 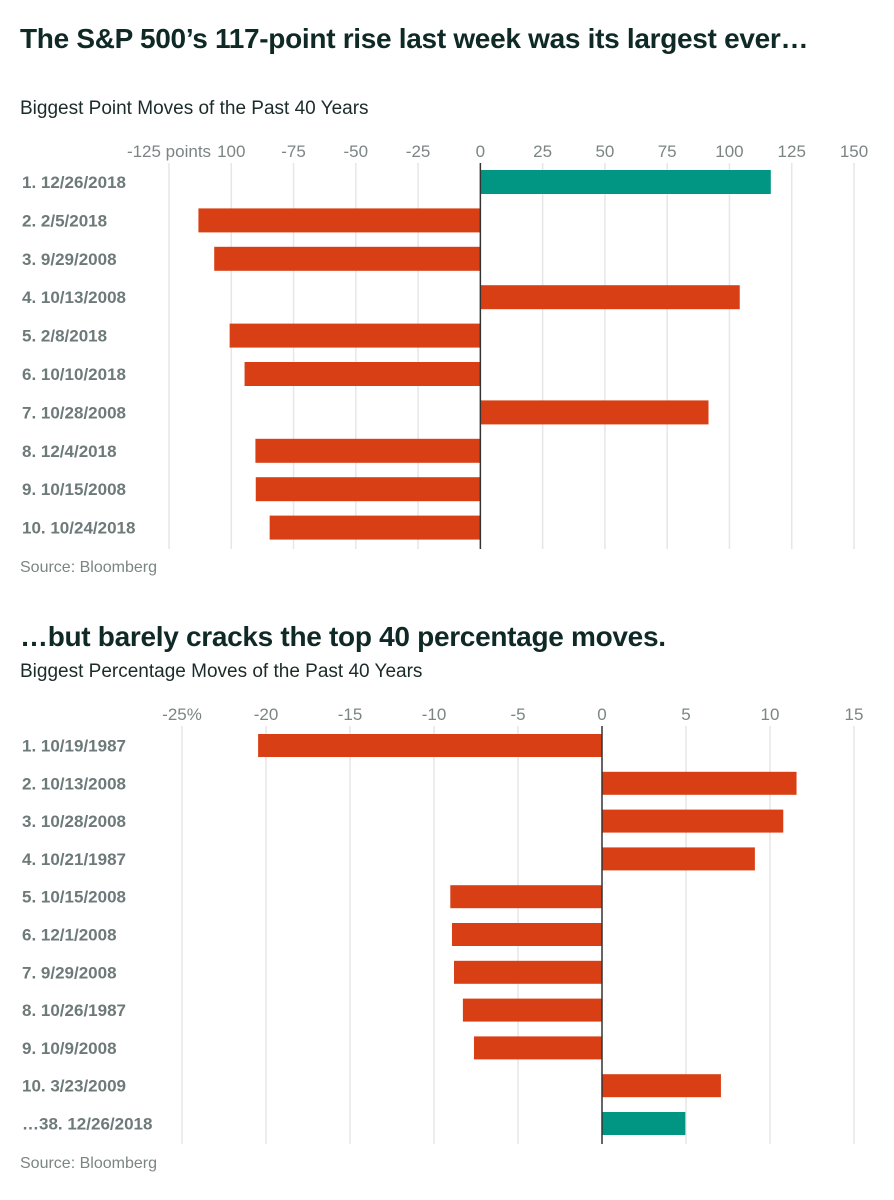 What do you see at coordinates (418, 151) in the screenshot?
I see `x-tick-label: -25` at bounding box center [418, 151].